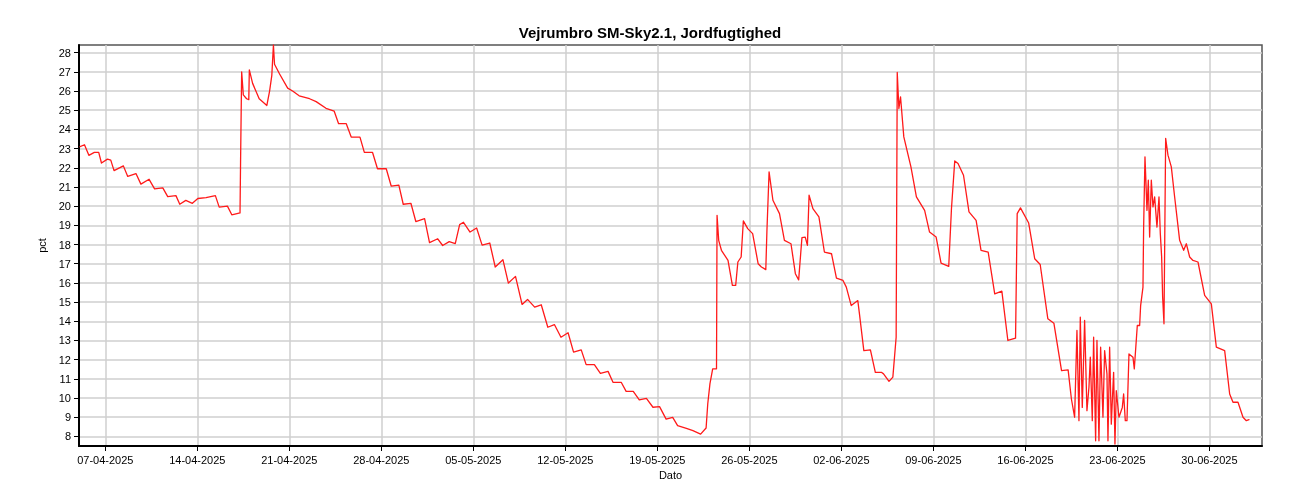  Describe the element at coordinates (64, 244) in the screenshot. I see `y-tick-label: 18` at that location.